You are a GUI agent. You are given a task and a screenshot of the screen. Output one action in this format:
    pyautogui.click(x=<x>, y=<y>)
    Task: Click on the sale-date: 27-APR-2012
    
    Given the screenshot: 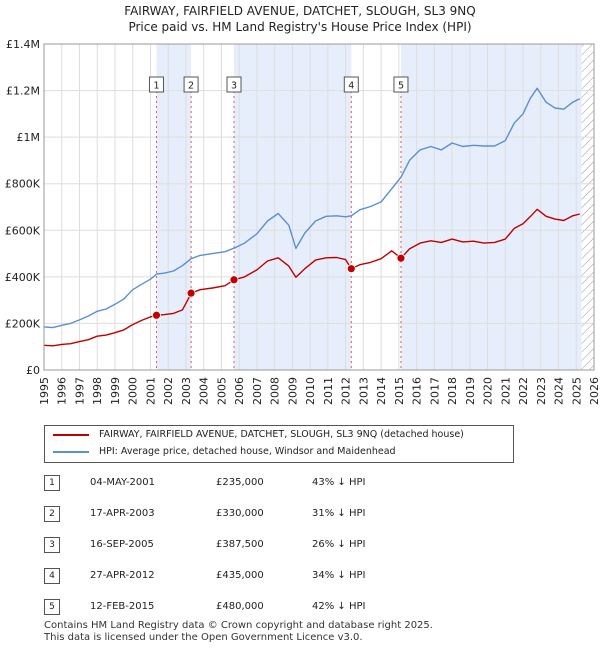 What is the action you would take?
    pyautogui.click(x=122, y=575)
    